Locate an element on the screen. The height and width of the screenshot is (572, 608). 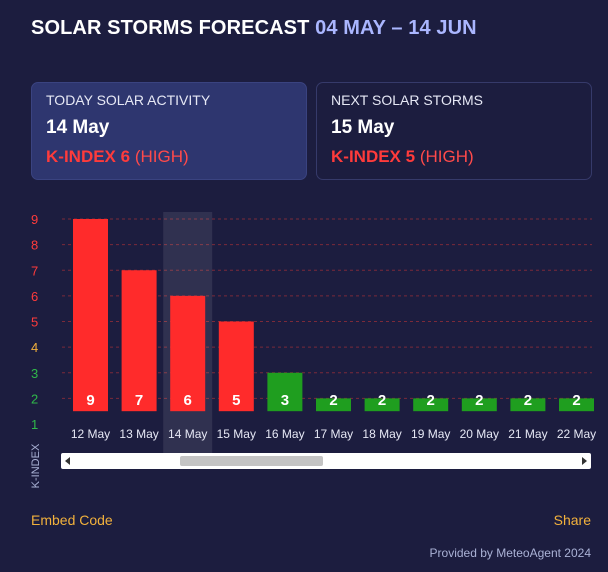
x-tick-label: 21 May is located at coordinates (527, 434).